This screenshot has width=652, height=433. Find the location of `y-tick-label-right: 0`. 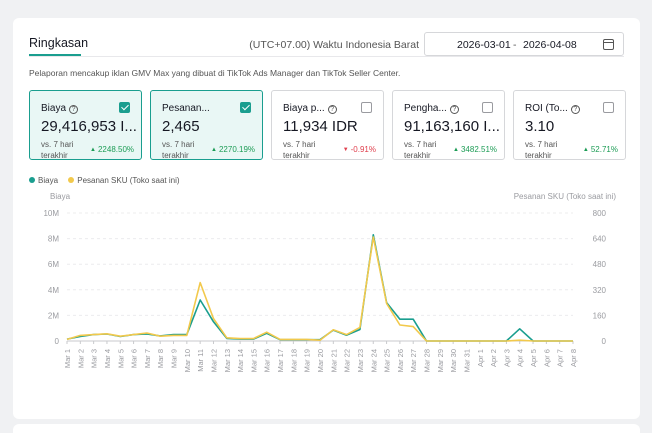

y-tick-label-right: 0 is located at coordinates (604, 341).